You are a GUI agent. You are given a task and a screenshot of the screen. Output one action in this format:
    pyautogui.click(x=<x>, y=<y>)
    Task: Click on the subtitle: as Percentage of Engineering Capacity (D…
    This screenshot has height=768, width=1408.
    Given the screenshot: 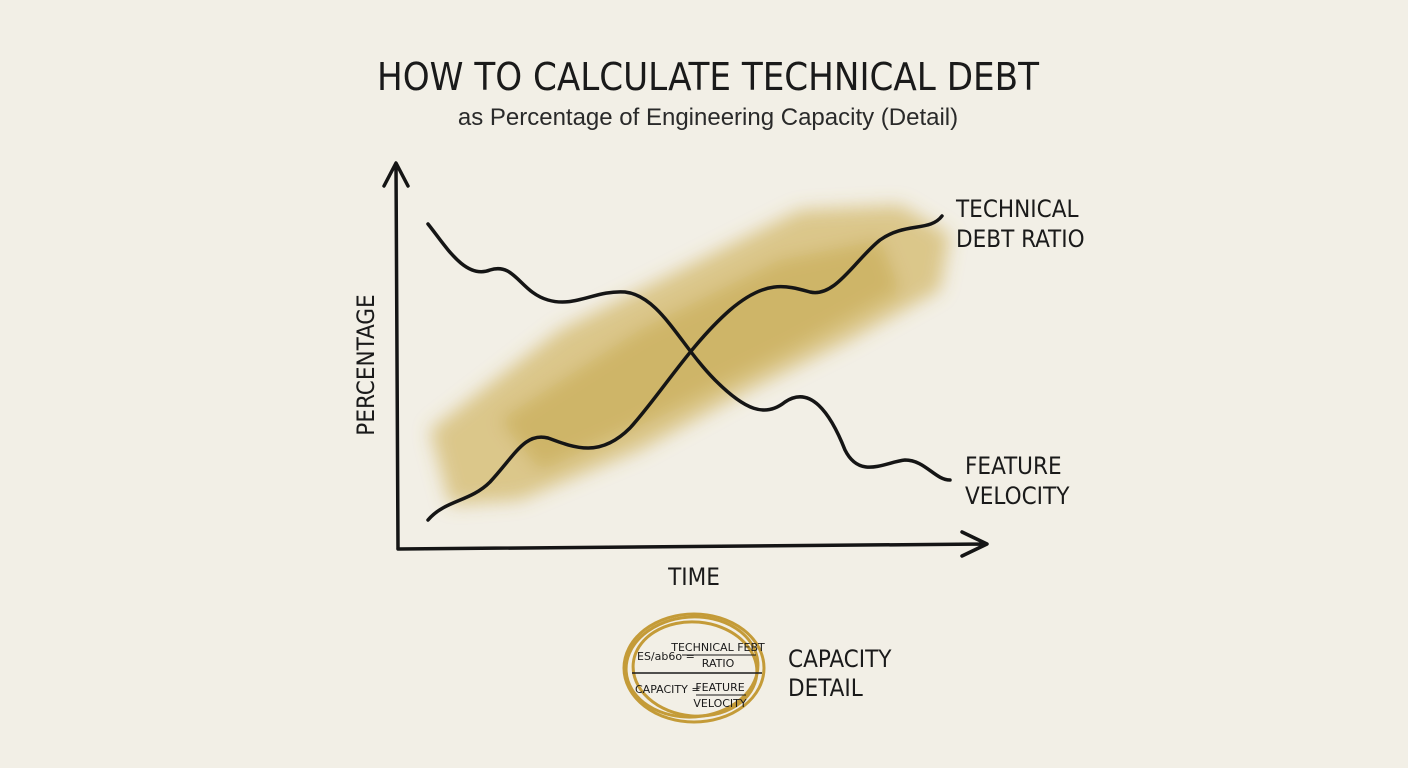 What is the action you would take?
    pyautogui.click(x=708, y=117)
    